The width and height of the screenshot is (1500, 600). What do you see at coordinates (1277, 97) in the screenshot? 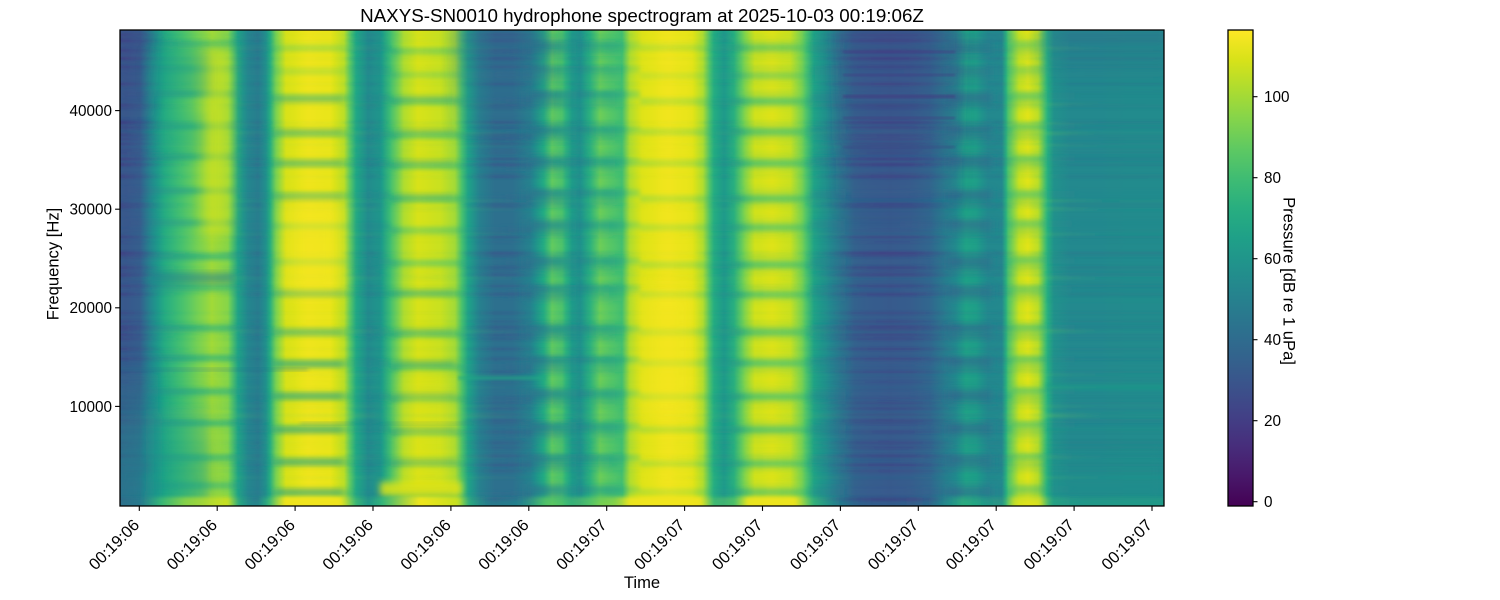
I see `svg-text: 100` at bounding box center [1277, 97].